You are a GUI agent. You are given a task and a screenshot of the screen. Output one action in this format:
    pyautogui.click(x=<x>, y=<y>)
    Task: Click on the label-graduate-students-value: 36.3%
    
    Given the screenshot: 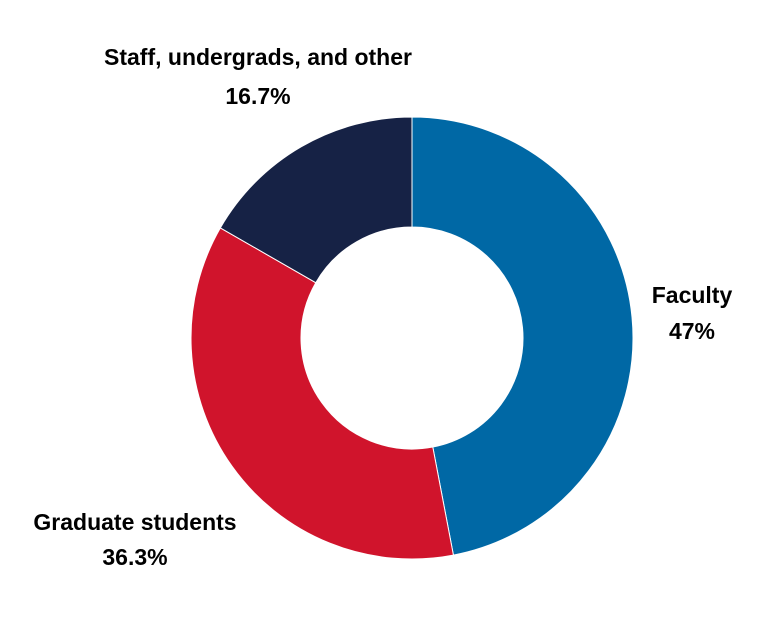 What is the action you would take?
    pyautogui.click(x=134, y=557)
    